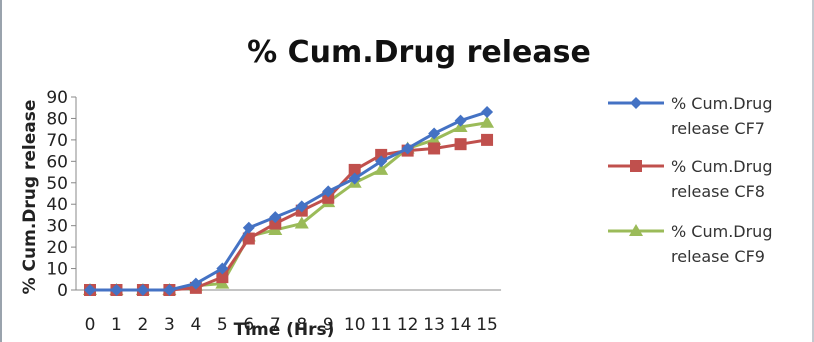  Describe the element at coordinates (57, 205) in the screenshot. I see `y-tick-label: 40` at that location.